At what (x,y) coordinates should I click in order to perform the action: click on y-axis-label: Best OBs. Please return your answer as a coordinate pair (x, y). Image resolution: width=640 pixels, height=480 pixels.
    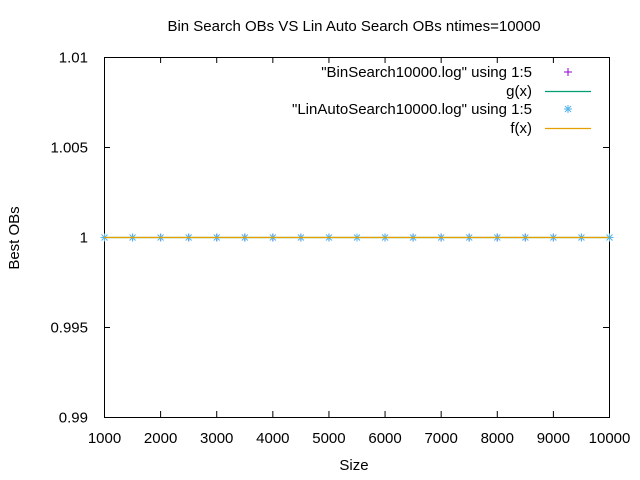
    Looking at the image, I should click on (14, 237).